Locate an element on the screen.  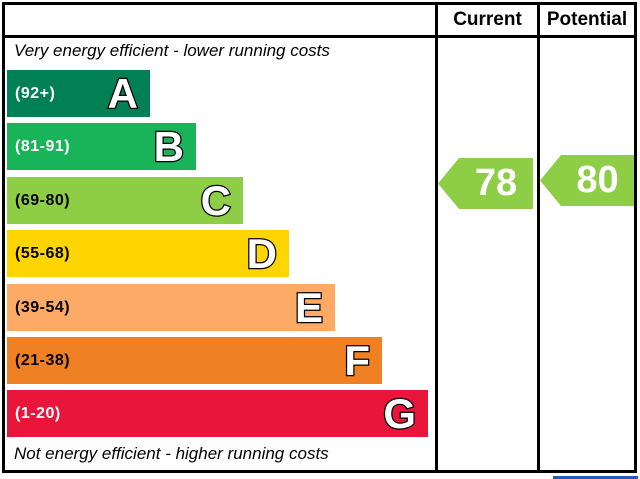
current-rating-arrow: 78 is located at coordinates (485, 183).